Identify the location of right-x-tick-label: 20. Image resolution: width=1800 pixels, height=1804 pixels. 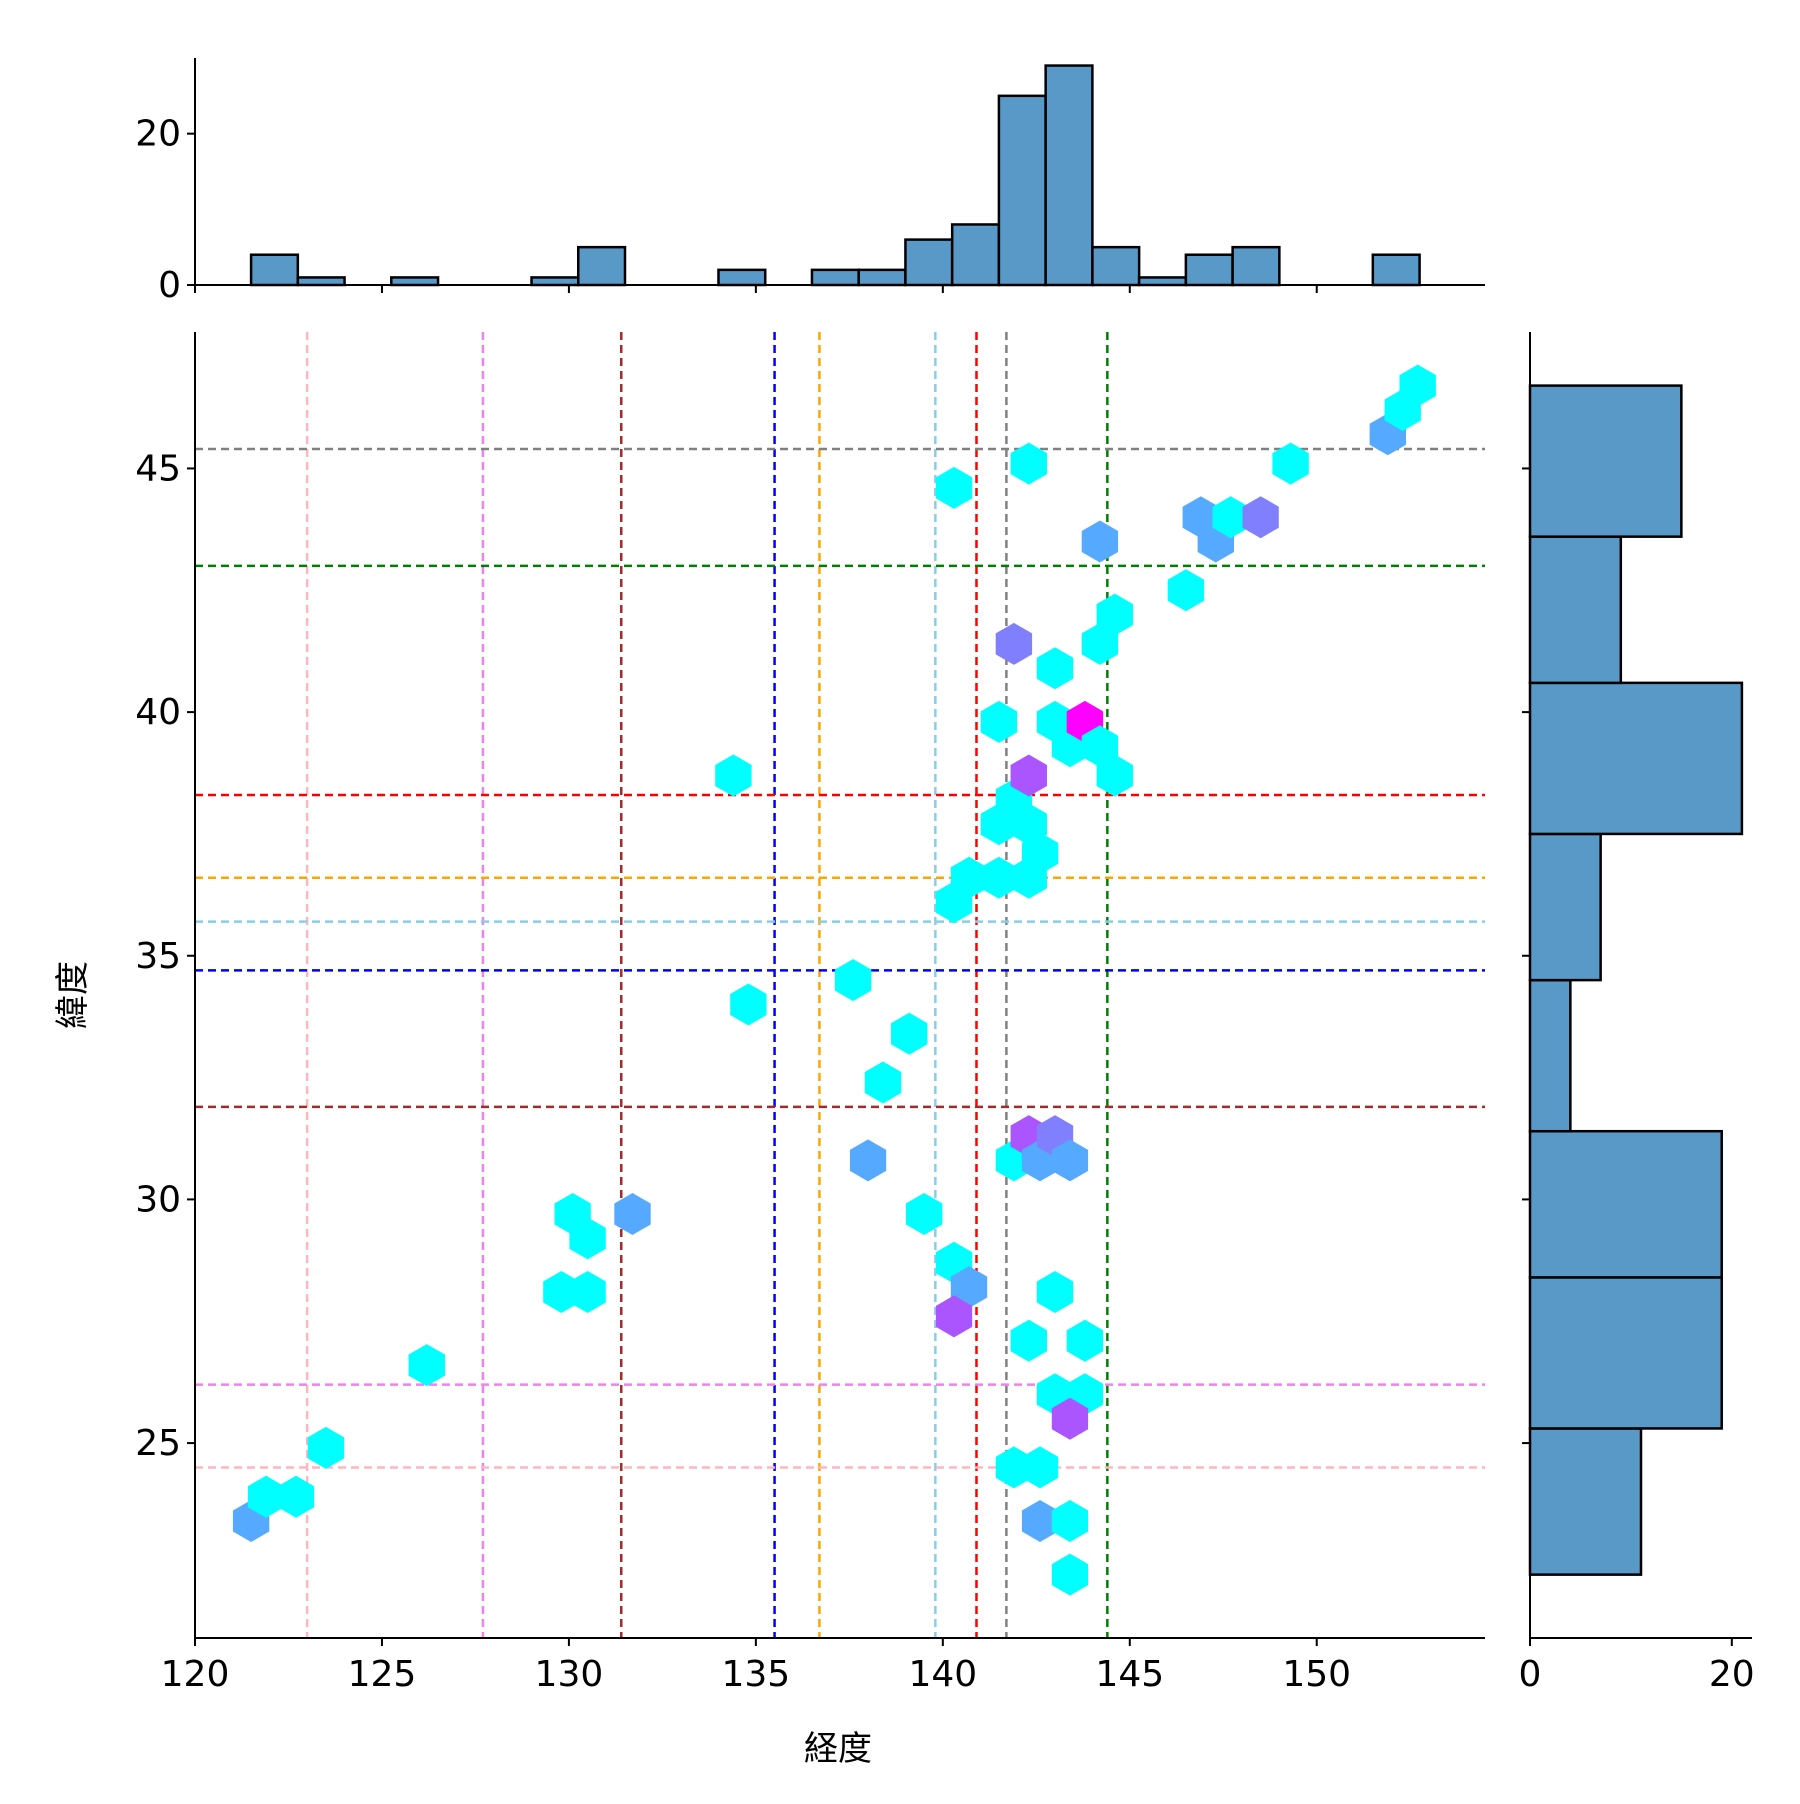
(1732, 1674).